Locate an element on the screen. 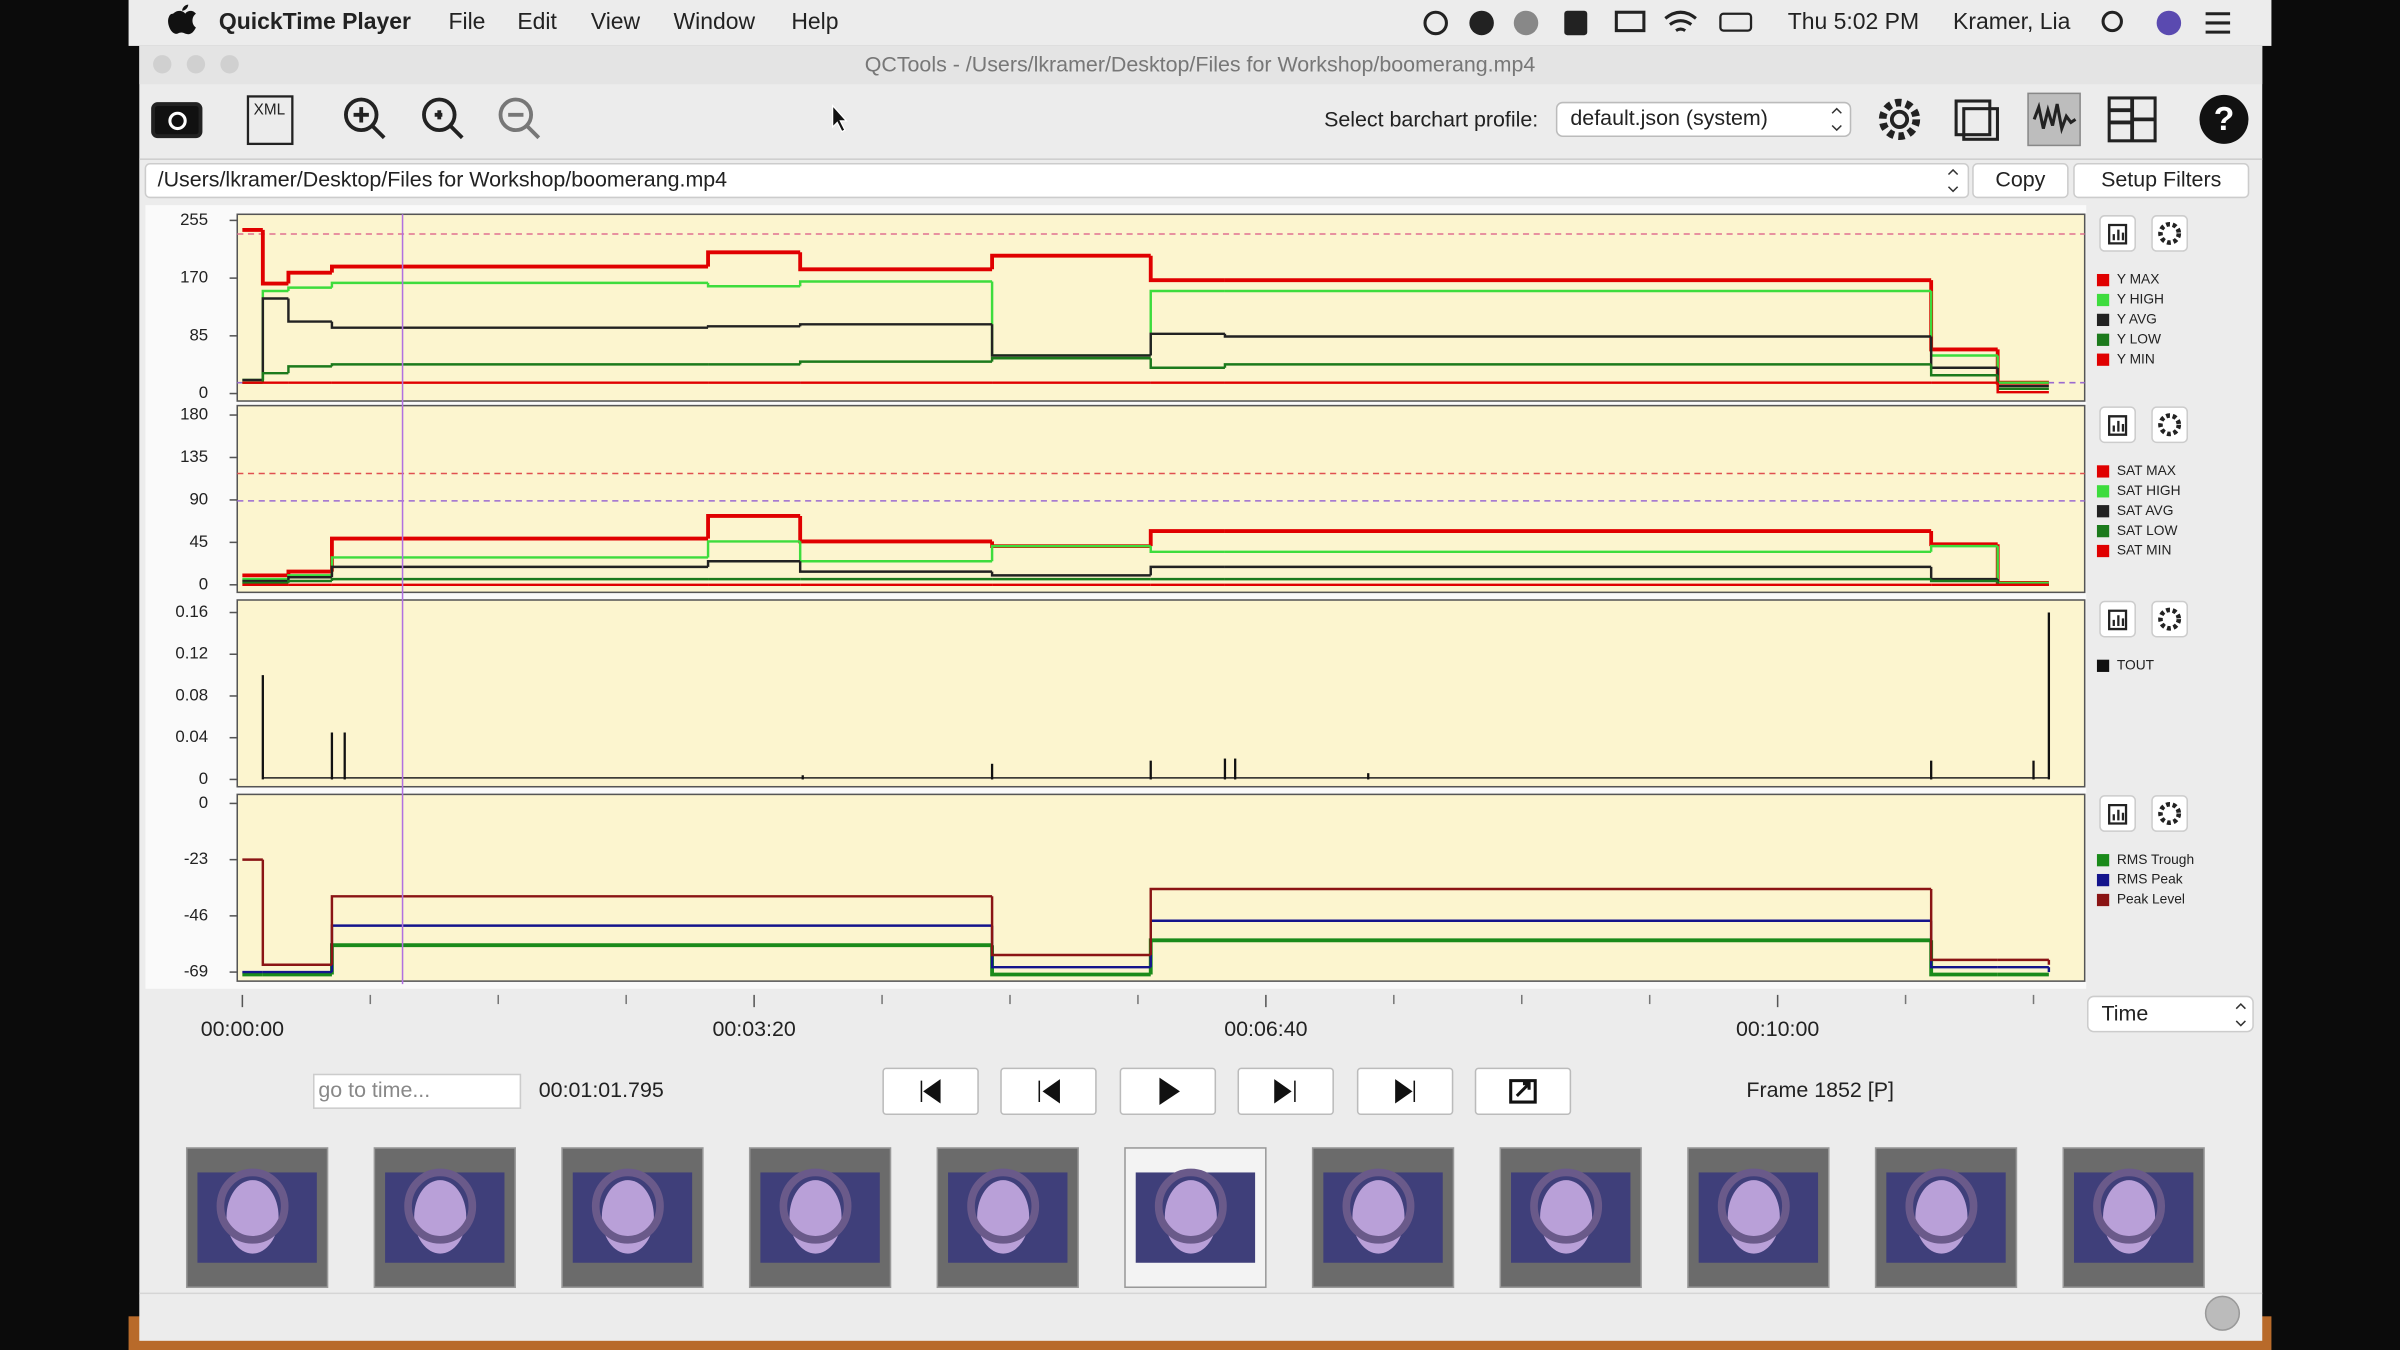 Image resolution: width=2400 pixels, height=1350 pixels. copy-button is located at coordinates (2020, 181).